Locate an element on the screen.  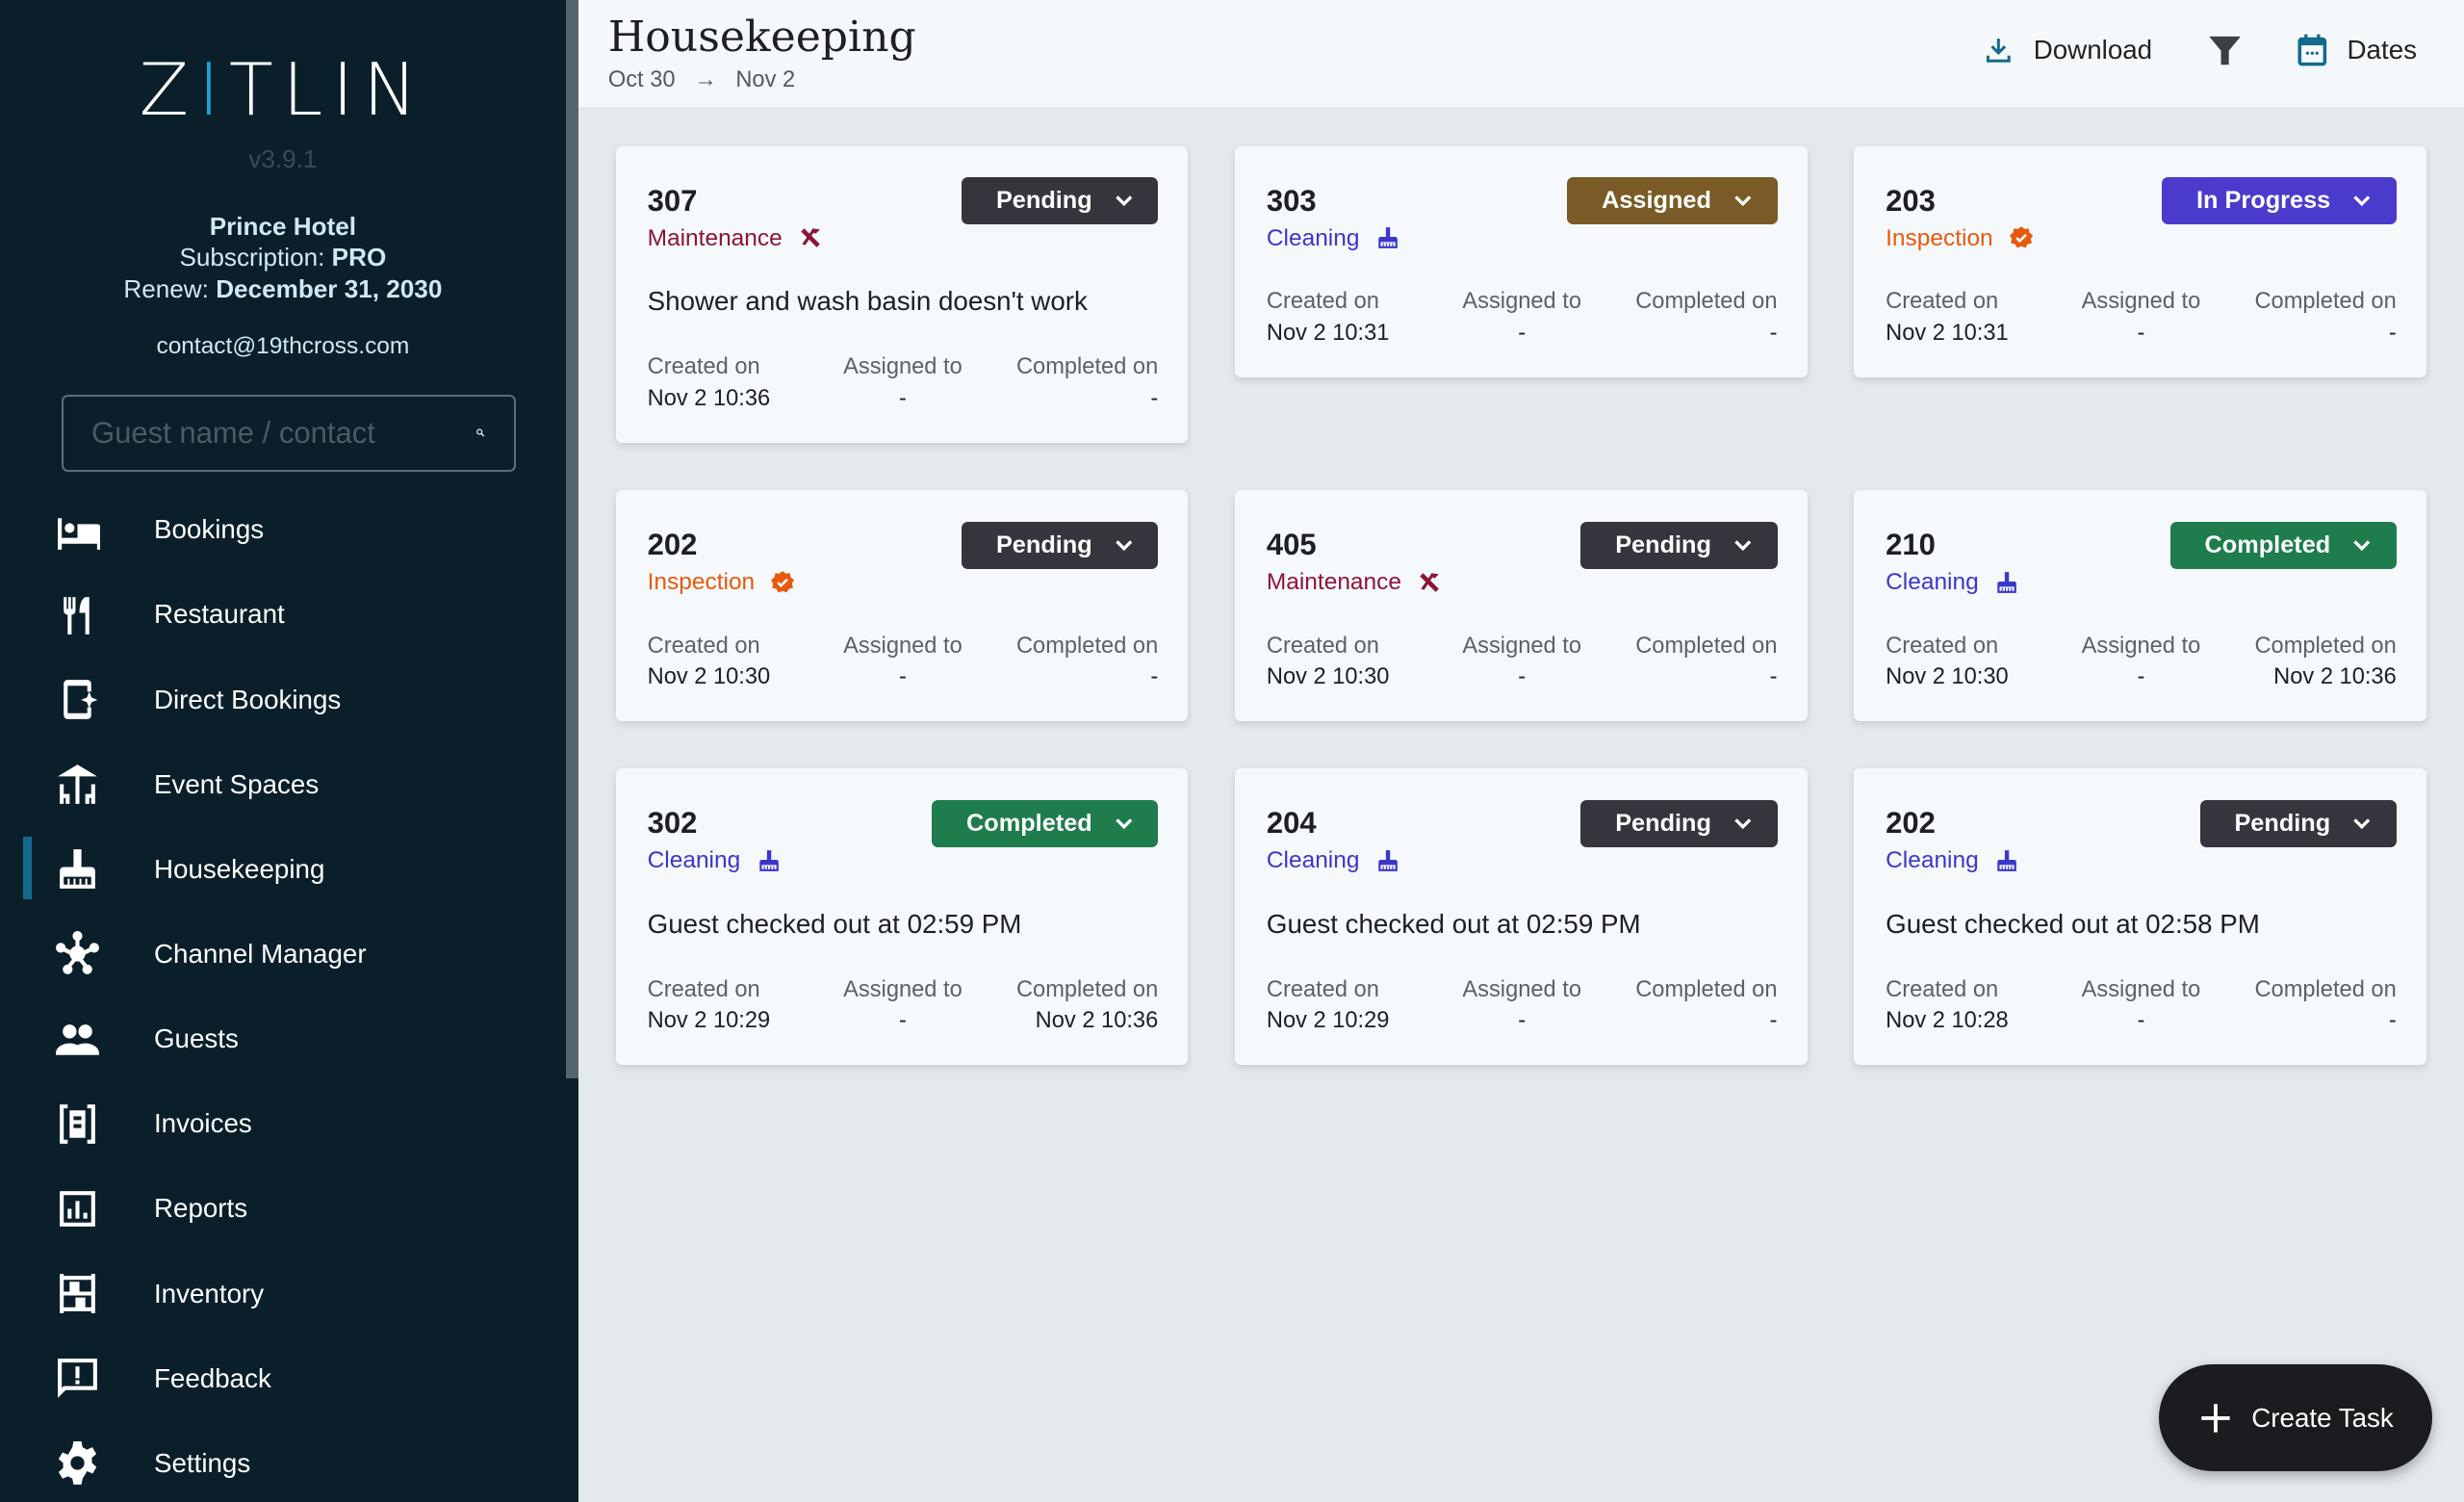
completed-value: Nov 2 10:36 is located at coordinates (1097, 1021).